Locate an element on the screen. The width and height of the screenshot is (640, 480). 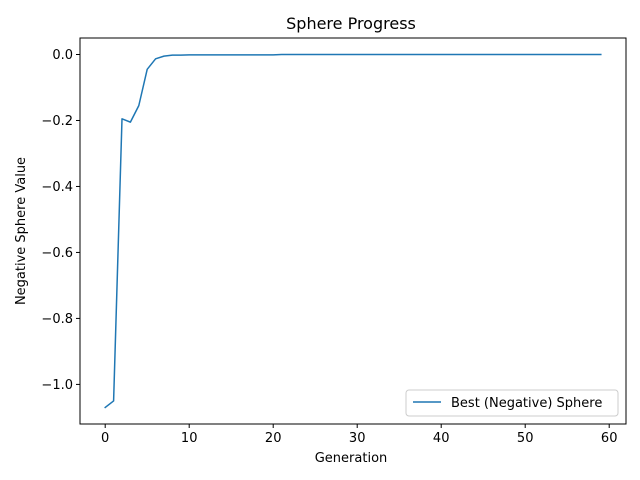
x-tick-label: 20 is located at coordinates (273, 438).